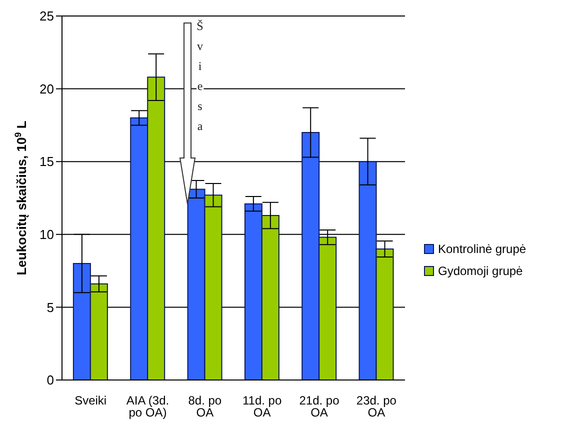 The height and width of the screenshot is (434, 584). Describe the element at coordinates (47, 234) in the screenshot. I see `y-tick-label: 10` at that location.